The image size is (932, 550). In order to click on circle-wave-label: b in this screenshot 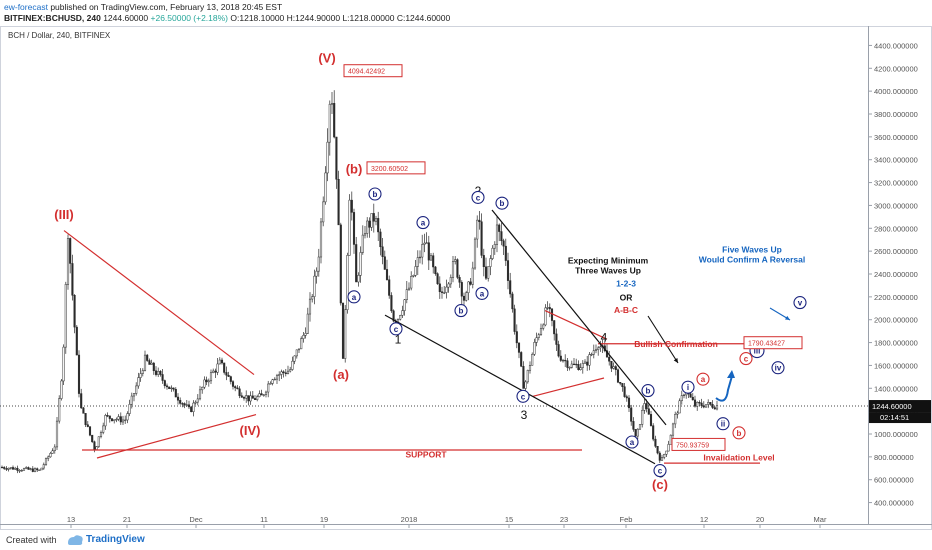, I will do `click(739, 433)`.